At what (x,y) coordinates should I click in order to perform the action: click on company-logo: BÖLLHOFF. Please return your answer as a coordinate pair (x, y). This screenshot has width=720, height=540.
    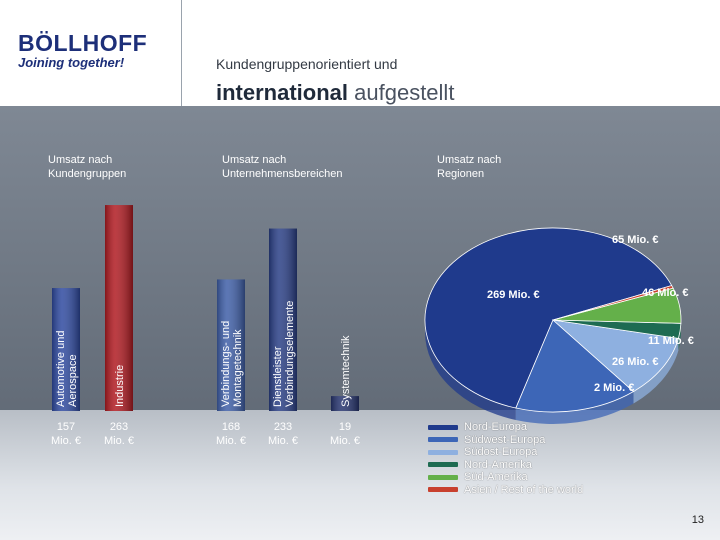
    Looking at the image, I should click on (83, 43).